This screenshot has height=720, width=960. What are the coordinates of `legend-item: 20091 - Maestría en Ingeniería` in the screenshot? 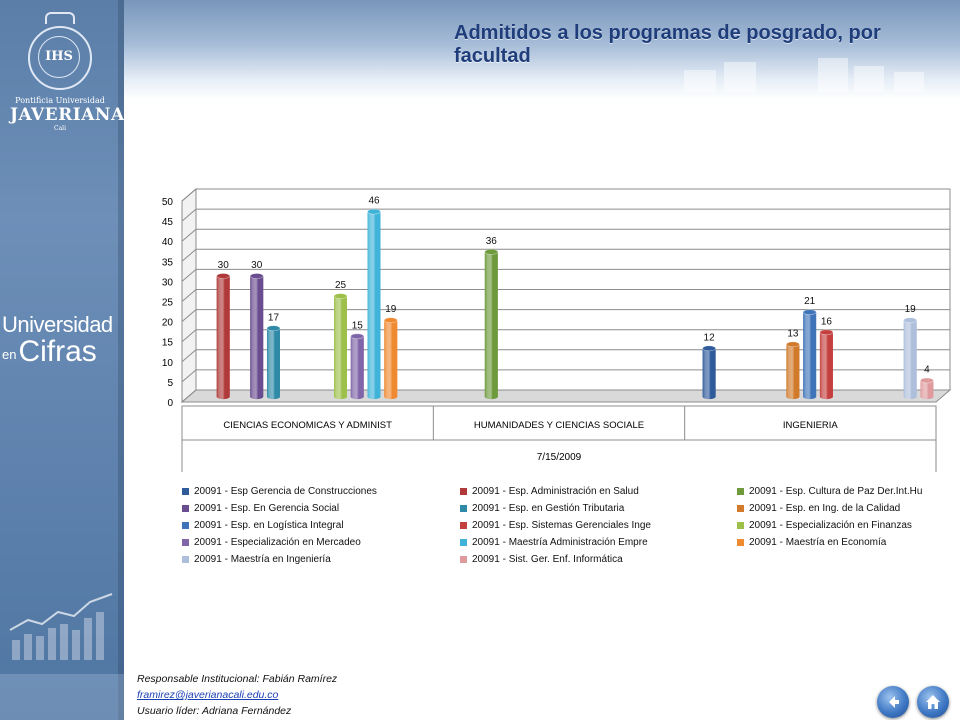 It's located at (256, 559).